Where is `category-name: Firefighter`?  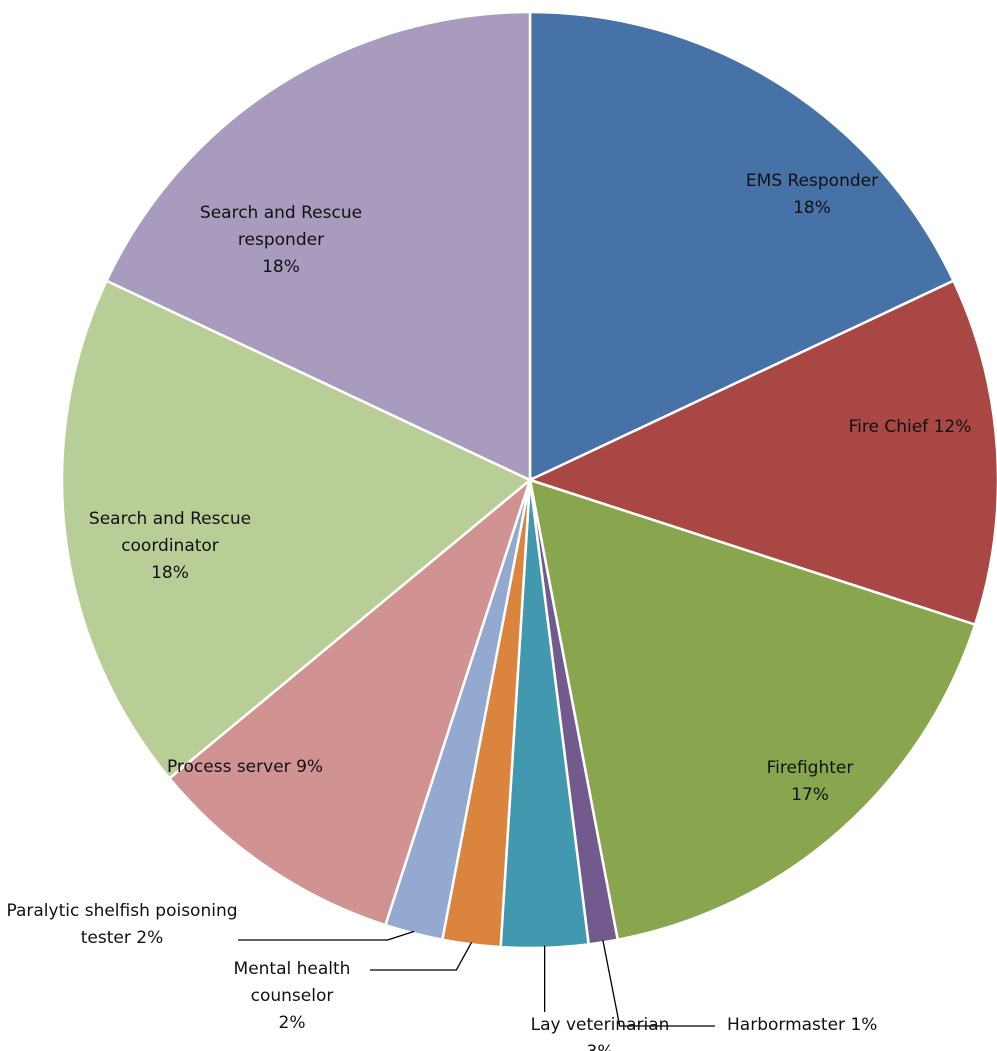 category-name: Firefighter is located at coordinates (810, 768).